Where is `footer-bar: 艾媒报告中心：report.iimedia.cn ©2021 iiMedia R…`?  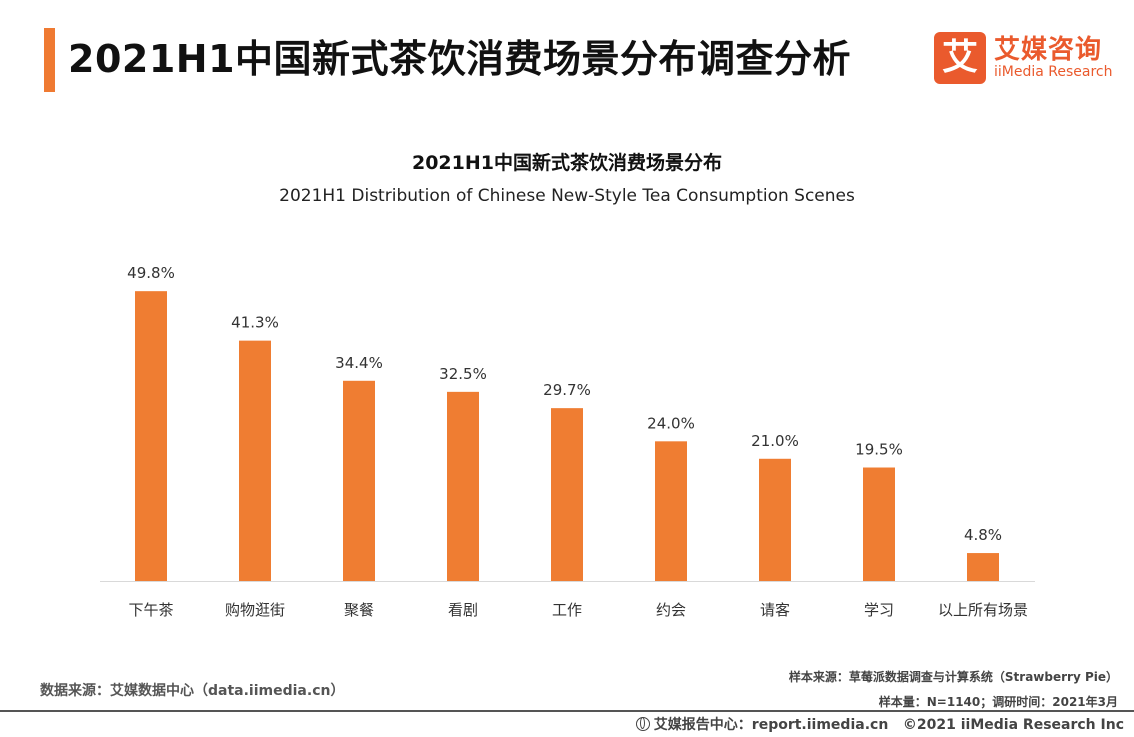 footer-bar: 艾媒报告中心：report.iimedia.cn ©2021 iiMedia R… is located at coordinates (879, 724).